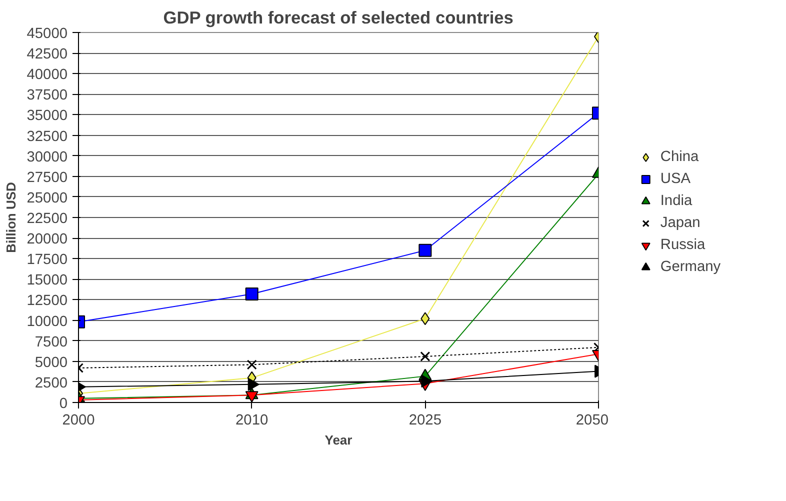  Describe the element at coordinates (47, 219) in the screenshot. I see `y-tick-label: 22500` at that location.